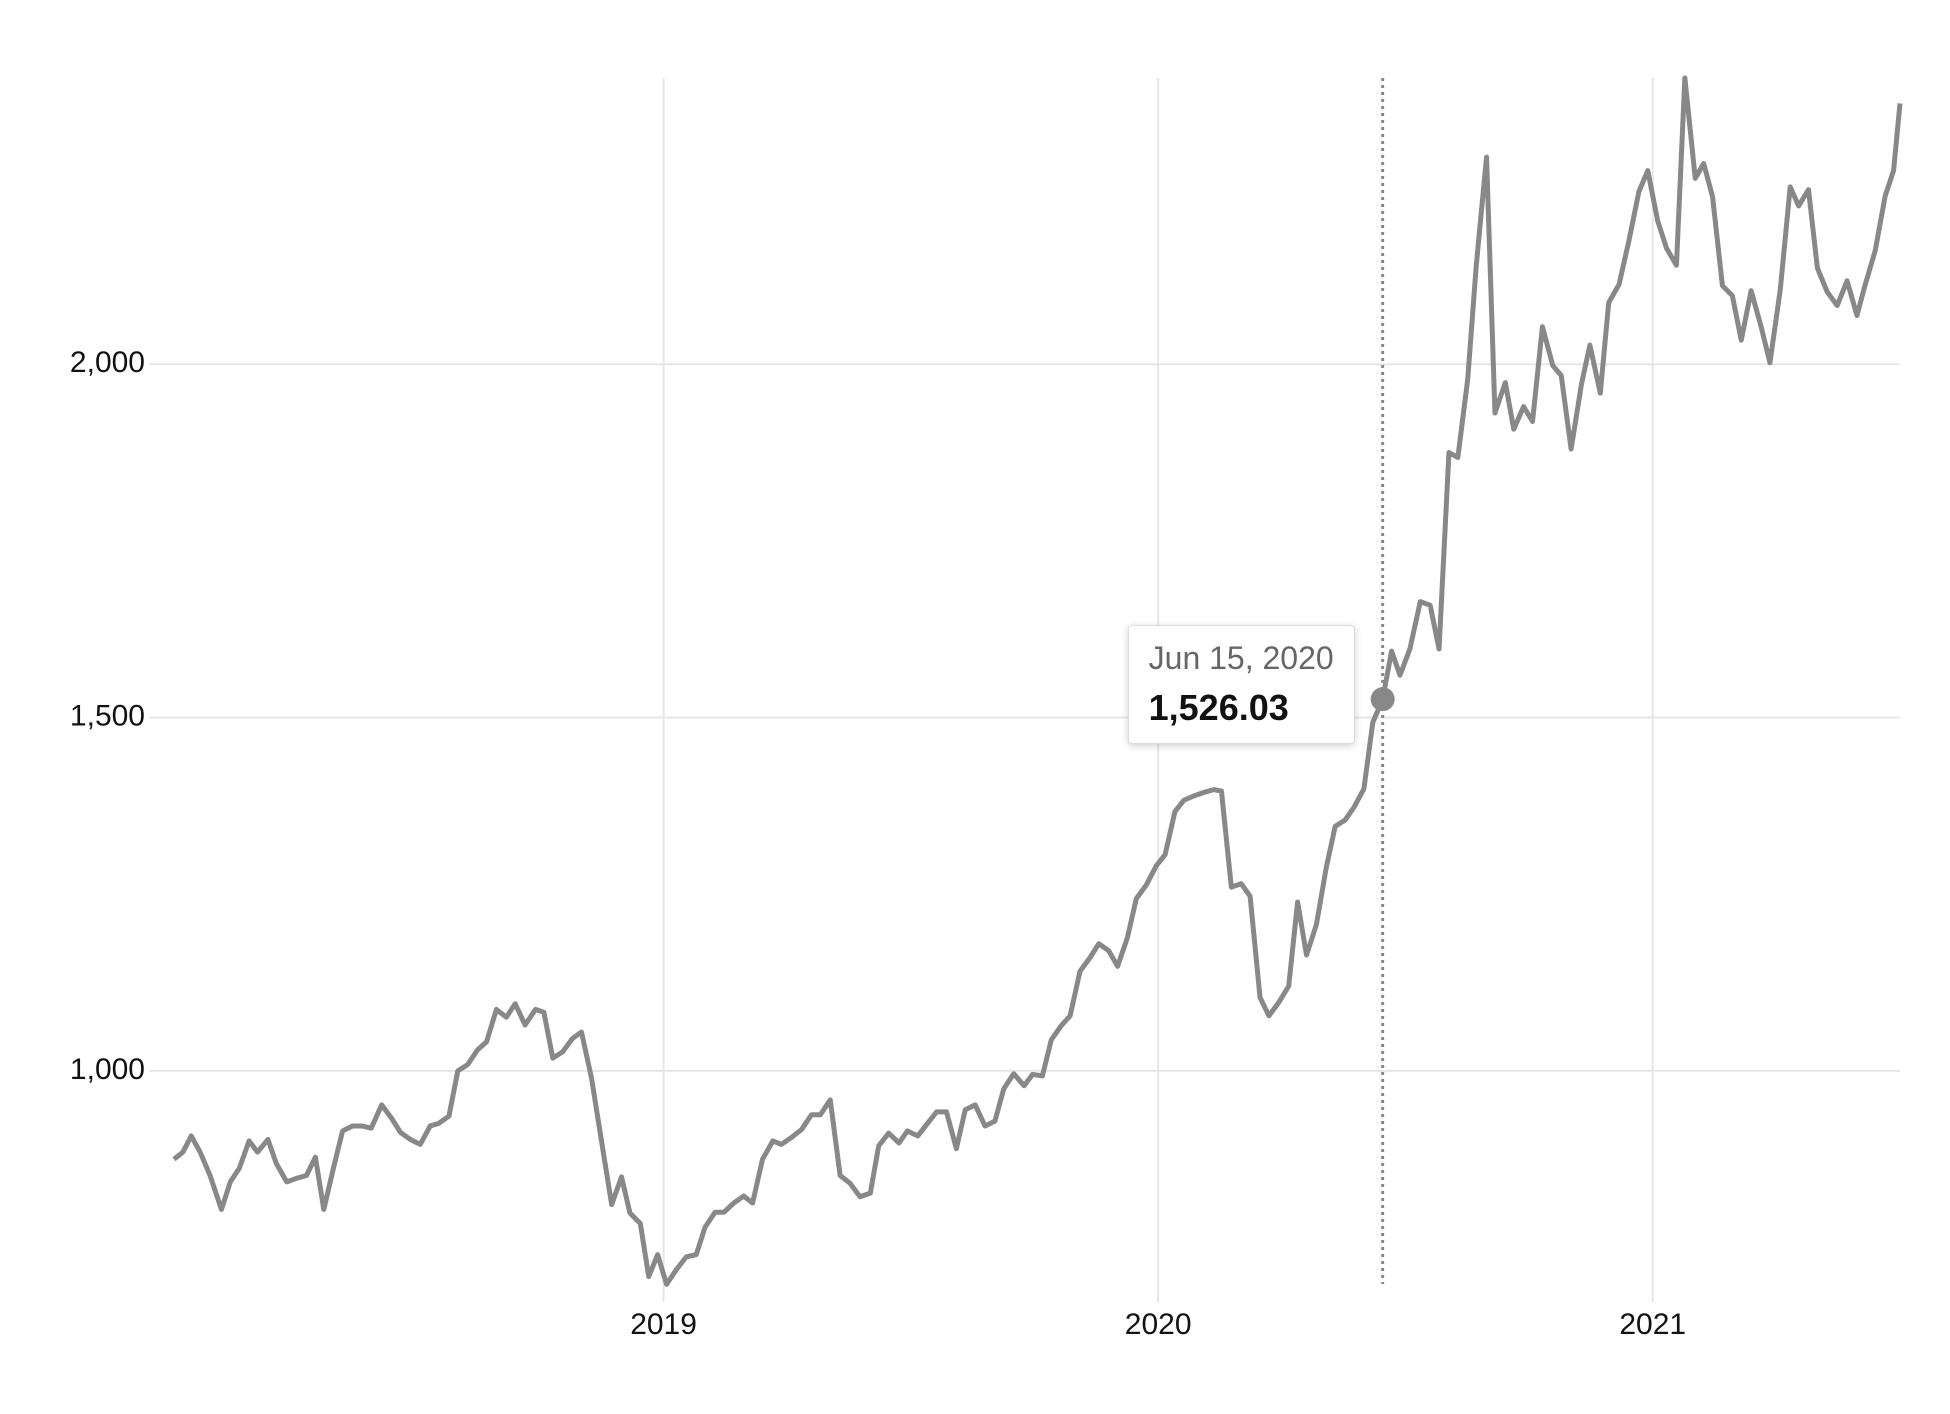 The width and height of the screenshot is (1950, 1414). I want to click on y-tick-label: 2,000, so click(107, 362).